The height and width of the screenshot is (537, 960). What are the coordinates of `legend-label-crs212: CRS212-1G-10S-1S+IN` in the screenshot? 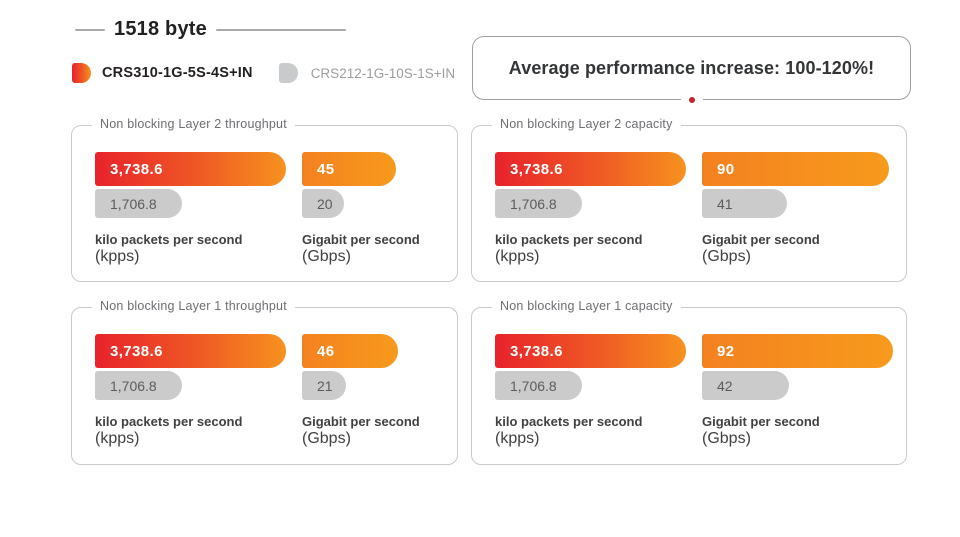 It's located at (383, 73).